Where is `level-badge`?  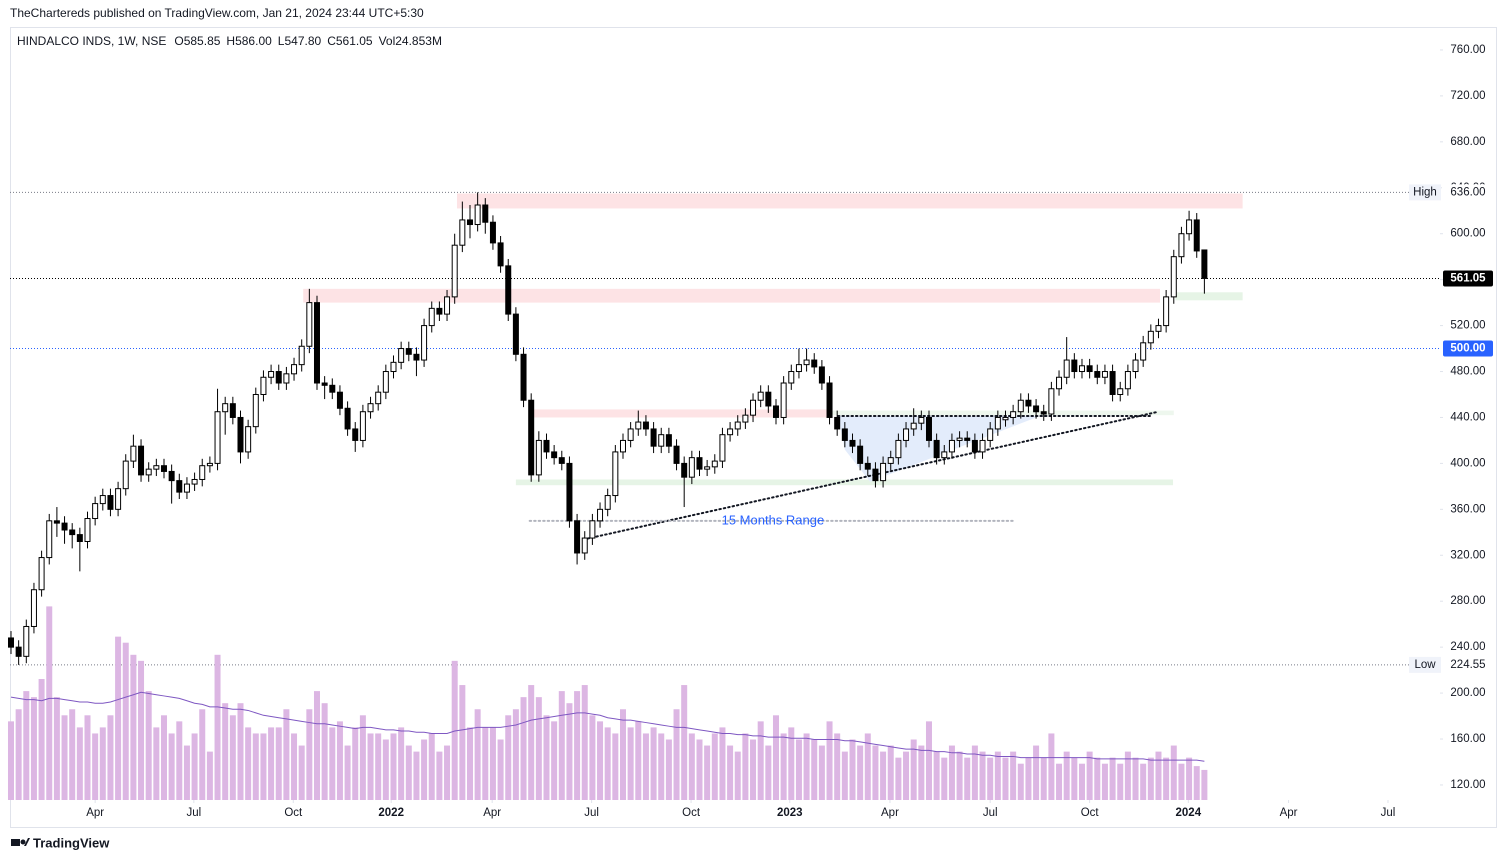 level-badge is located at coordinates (1468, 278).